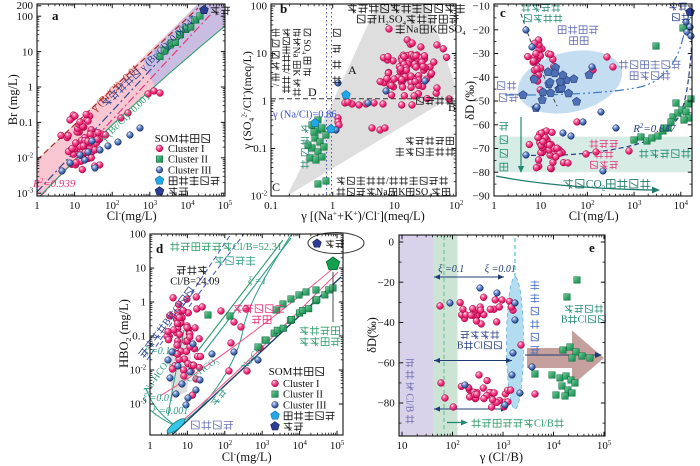 The width and height of the screenshot is (700, 466). Describe the element at coordinates (503, 12) in the screenshot. I see `svg-text: c` at that location.